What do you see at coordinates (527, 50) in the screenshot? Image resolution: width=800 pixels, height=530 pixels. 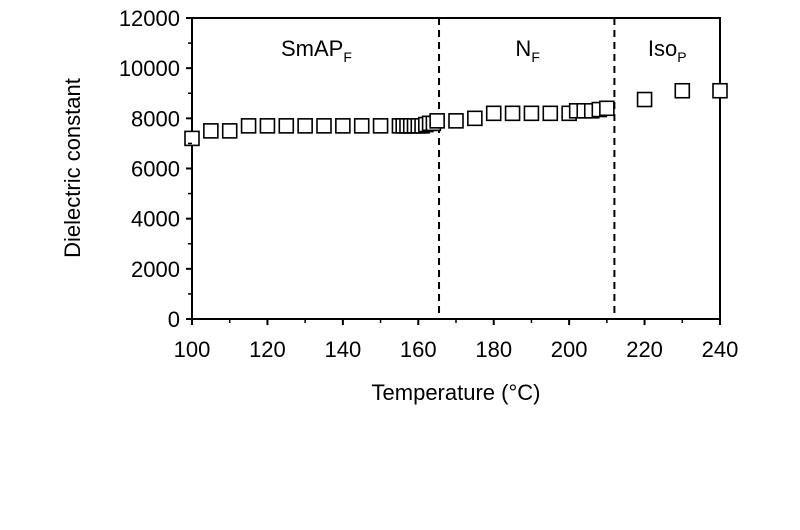 I see `phase-label: NF` at bounding box center [527, 50].